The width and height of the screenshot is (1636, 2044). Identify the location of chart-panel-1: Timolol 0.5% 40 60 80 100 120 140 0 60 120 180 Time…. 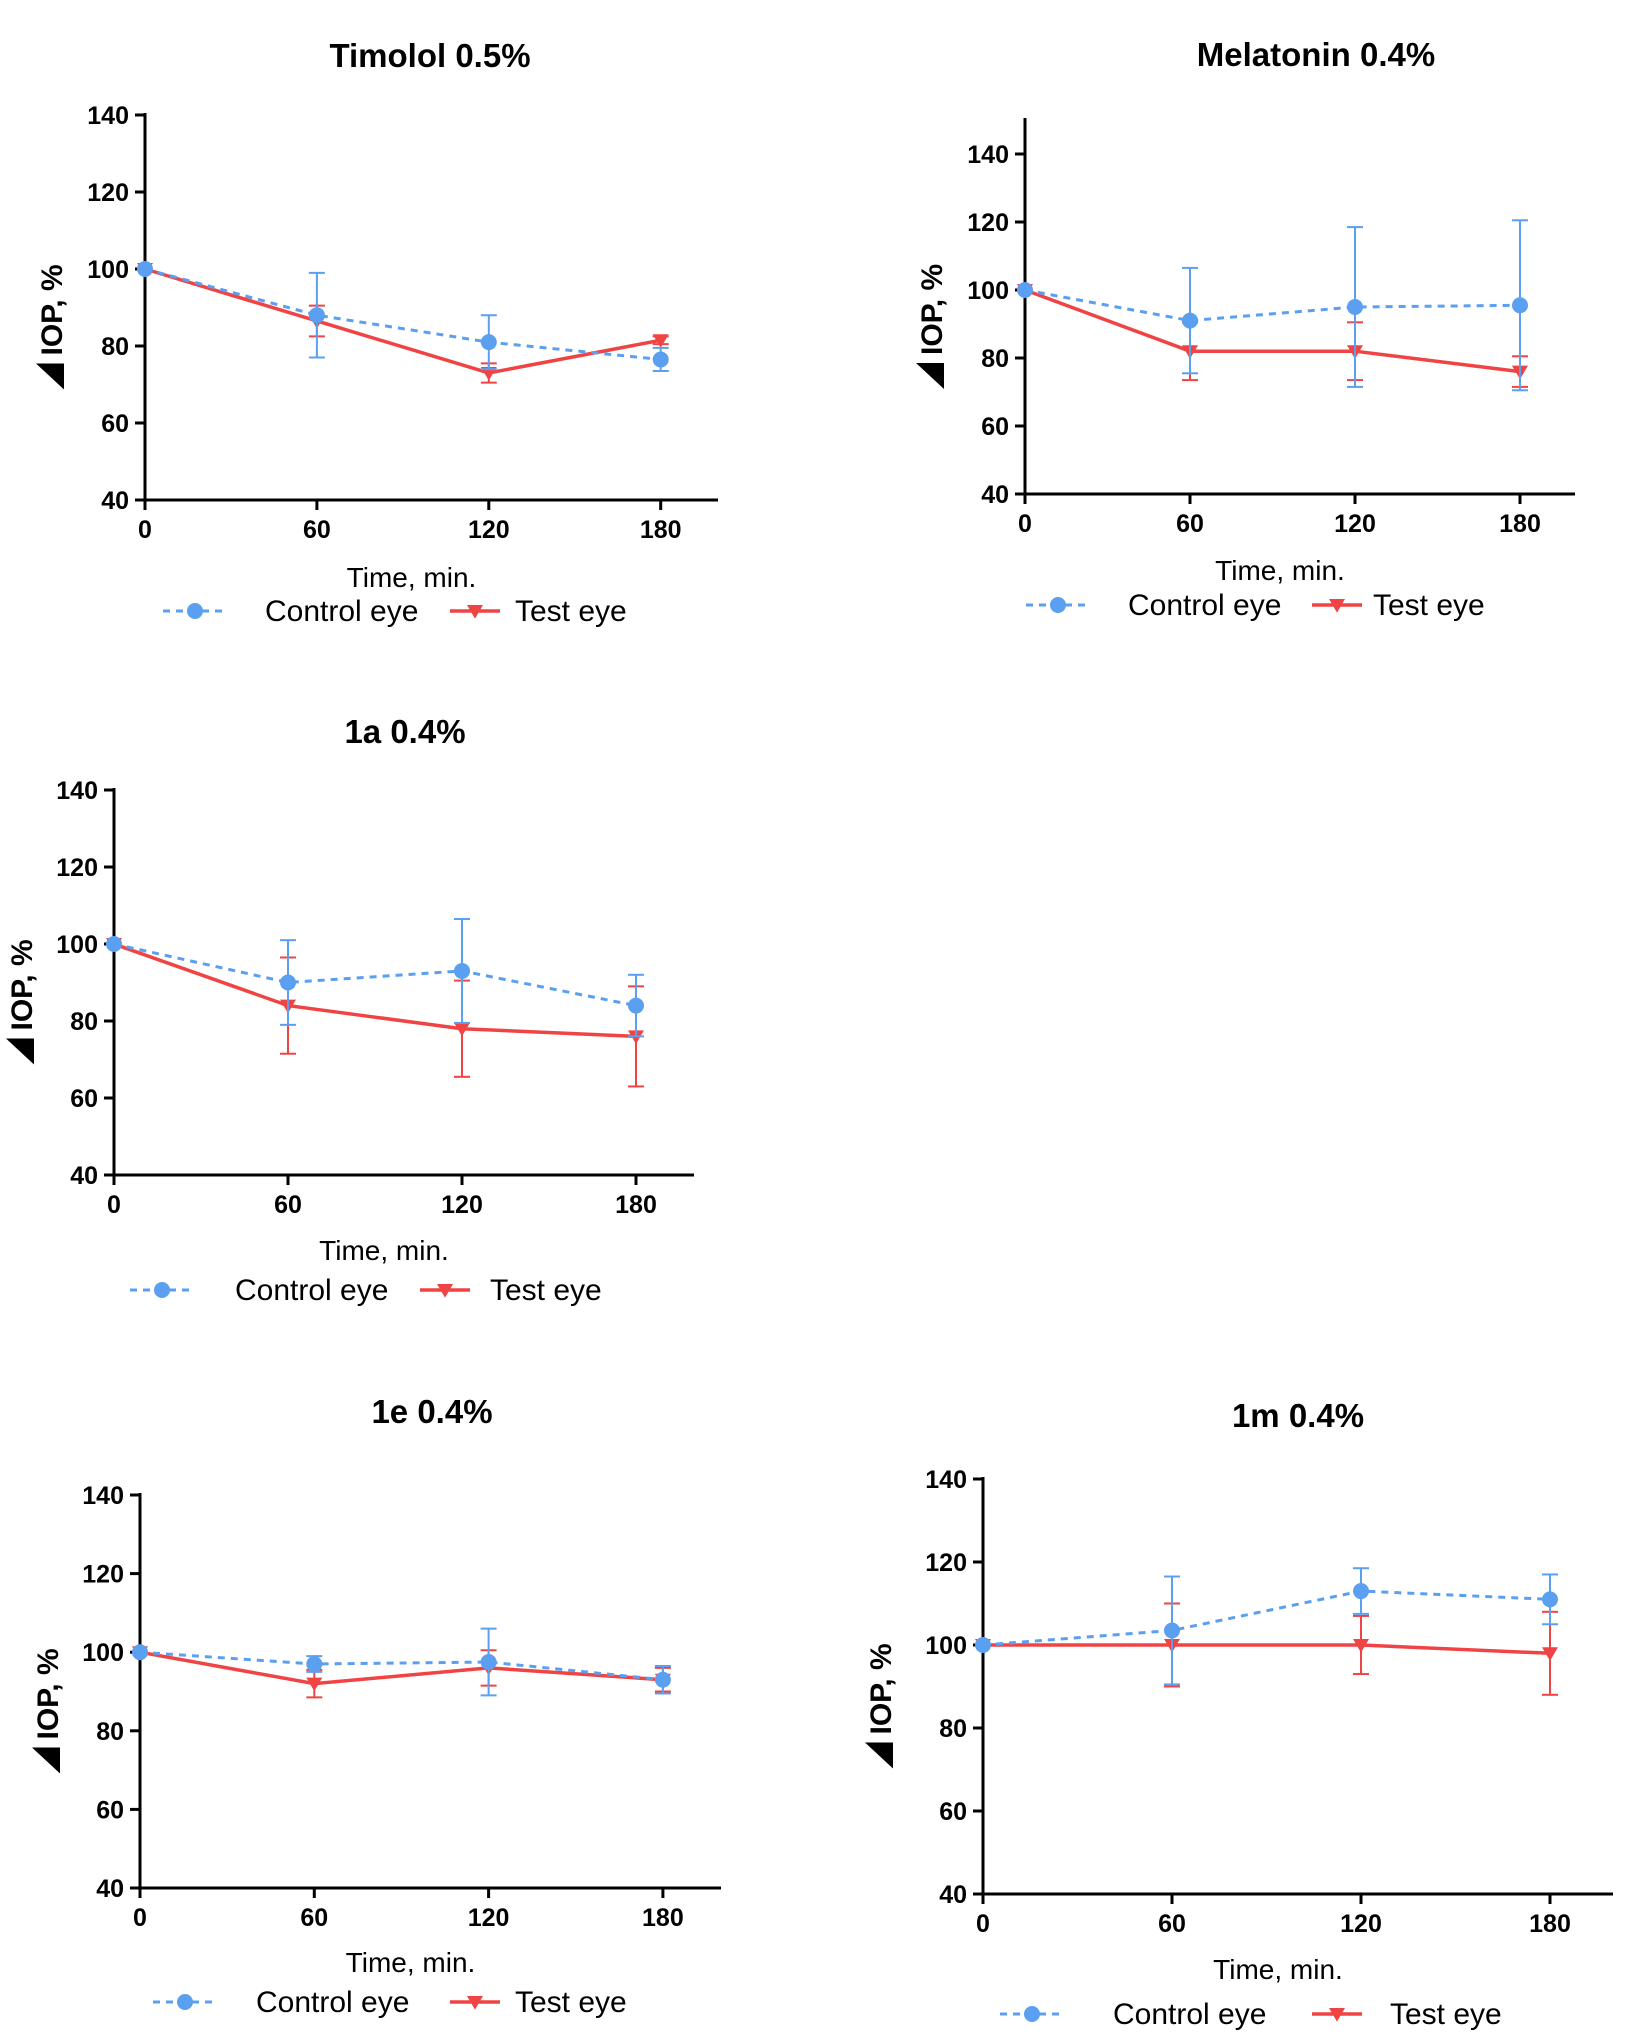
(377, 332).